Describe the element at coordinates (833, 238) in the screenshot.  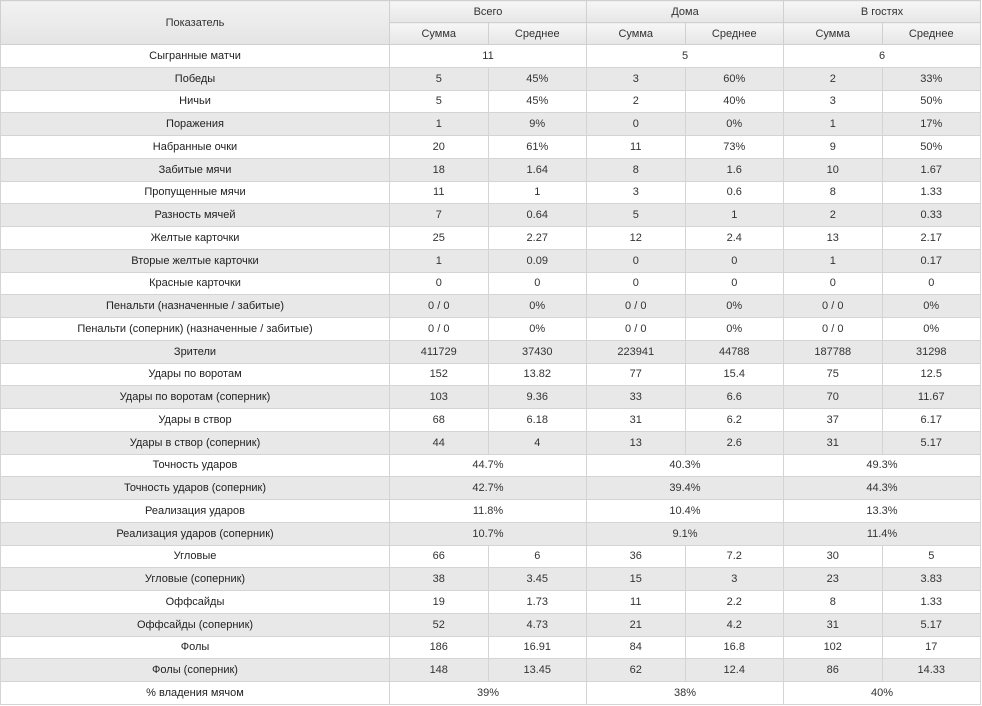
I see `cell-sum-away: 13` at that location.